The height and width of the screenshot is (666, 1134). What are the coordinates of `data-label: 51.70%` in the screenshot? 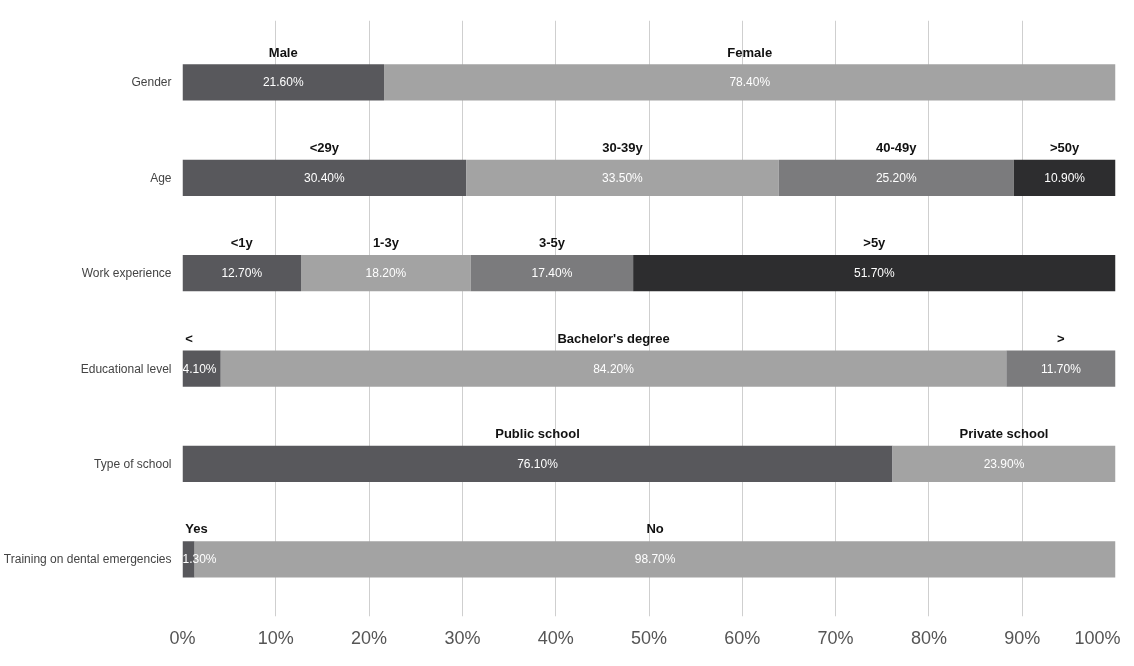 It's located at (874, 273).